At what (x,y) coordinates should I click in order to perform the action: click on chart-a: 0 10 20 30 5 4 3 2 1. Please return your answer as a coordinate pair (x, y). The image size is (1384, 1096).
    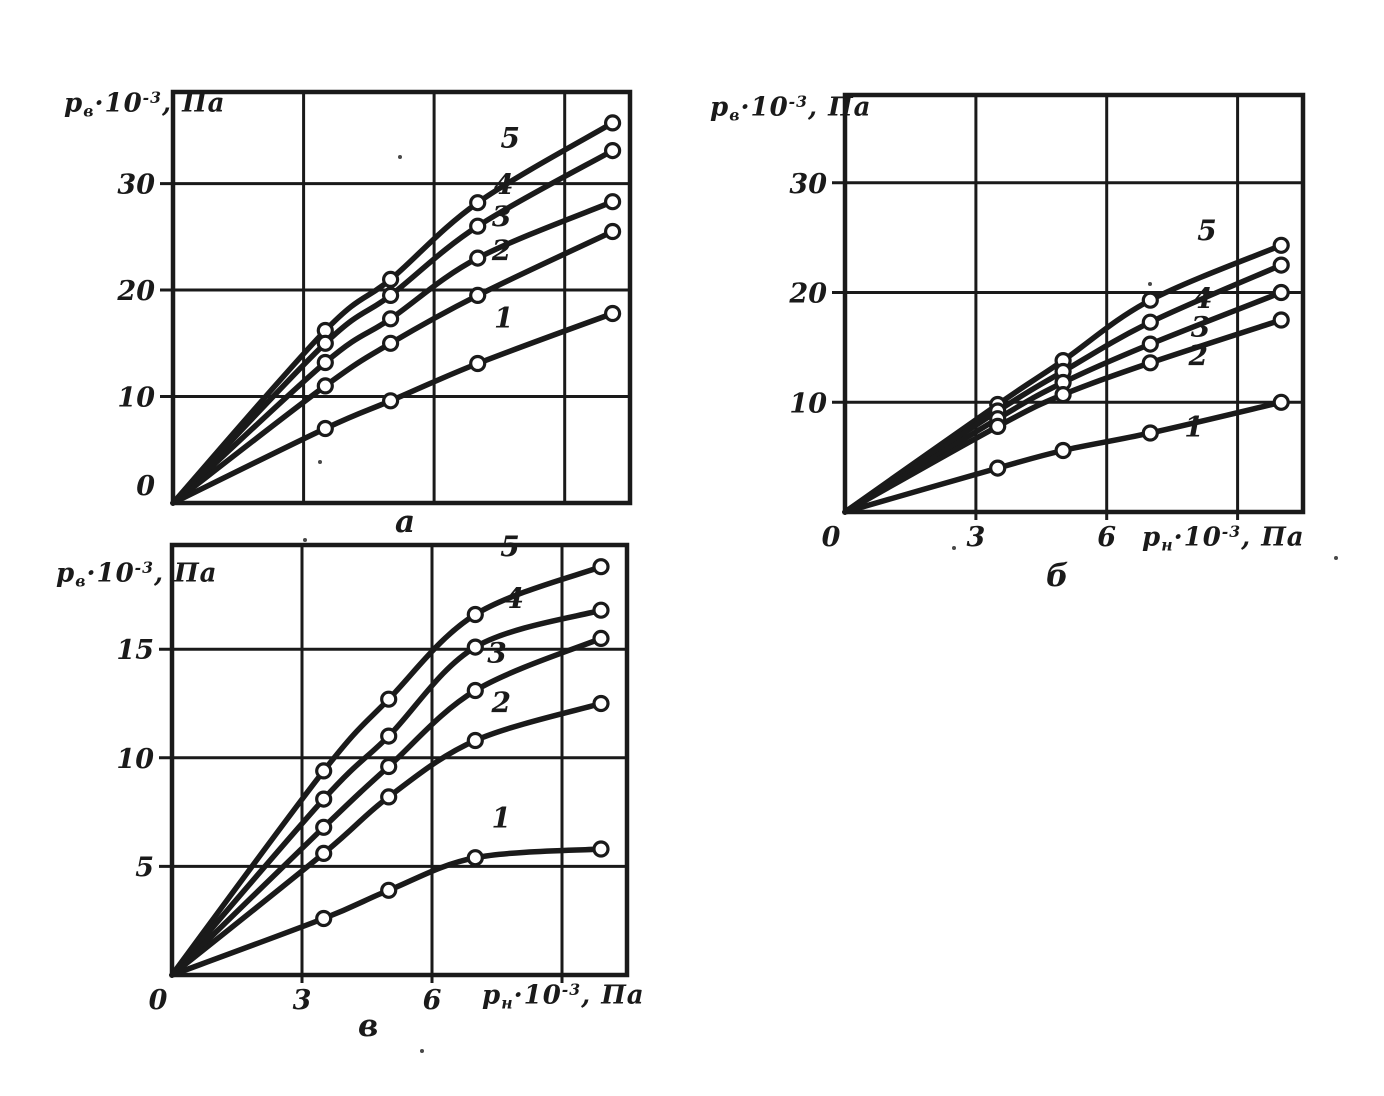
    Looking at the image, I should click on (374, 297).